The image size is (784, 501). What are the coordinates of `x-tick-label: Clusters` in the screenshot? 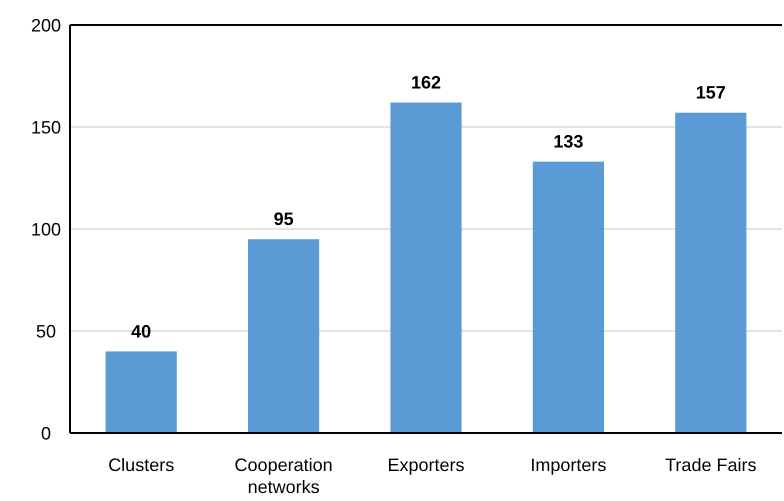 It's located at (141, 465).